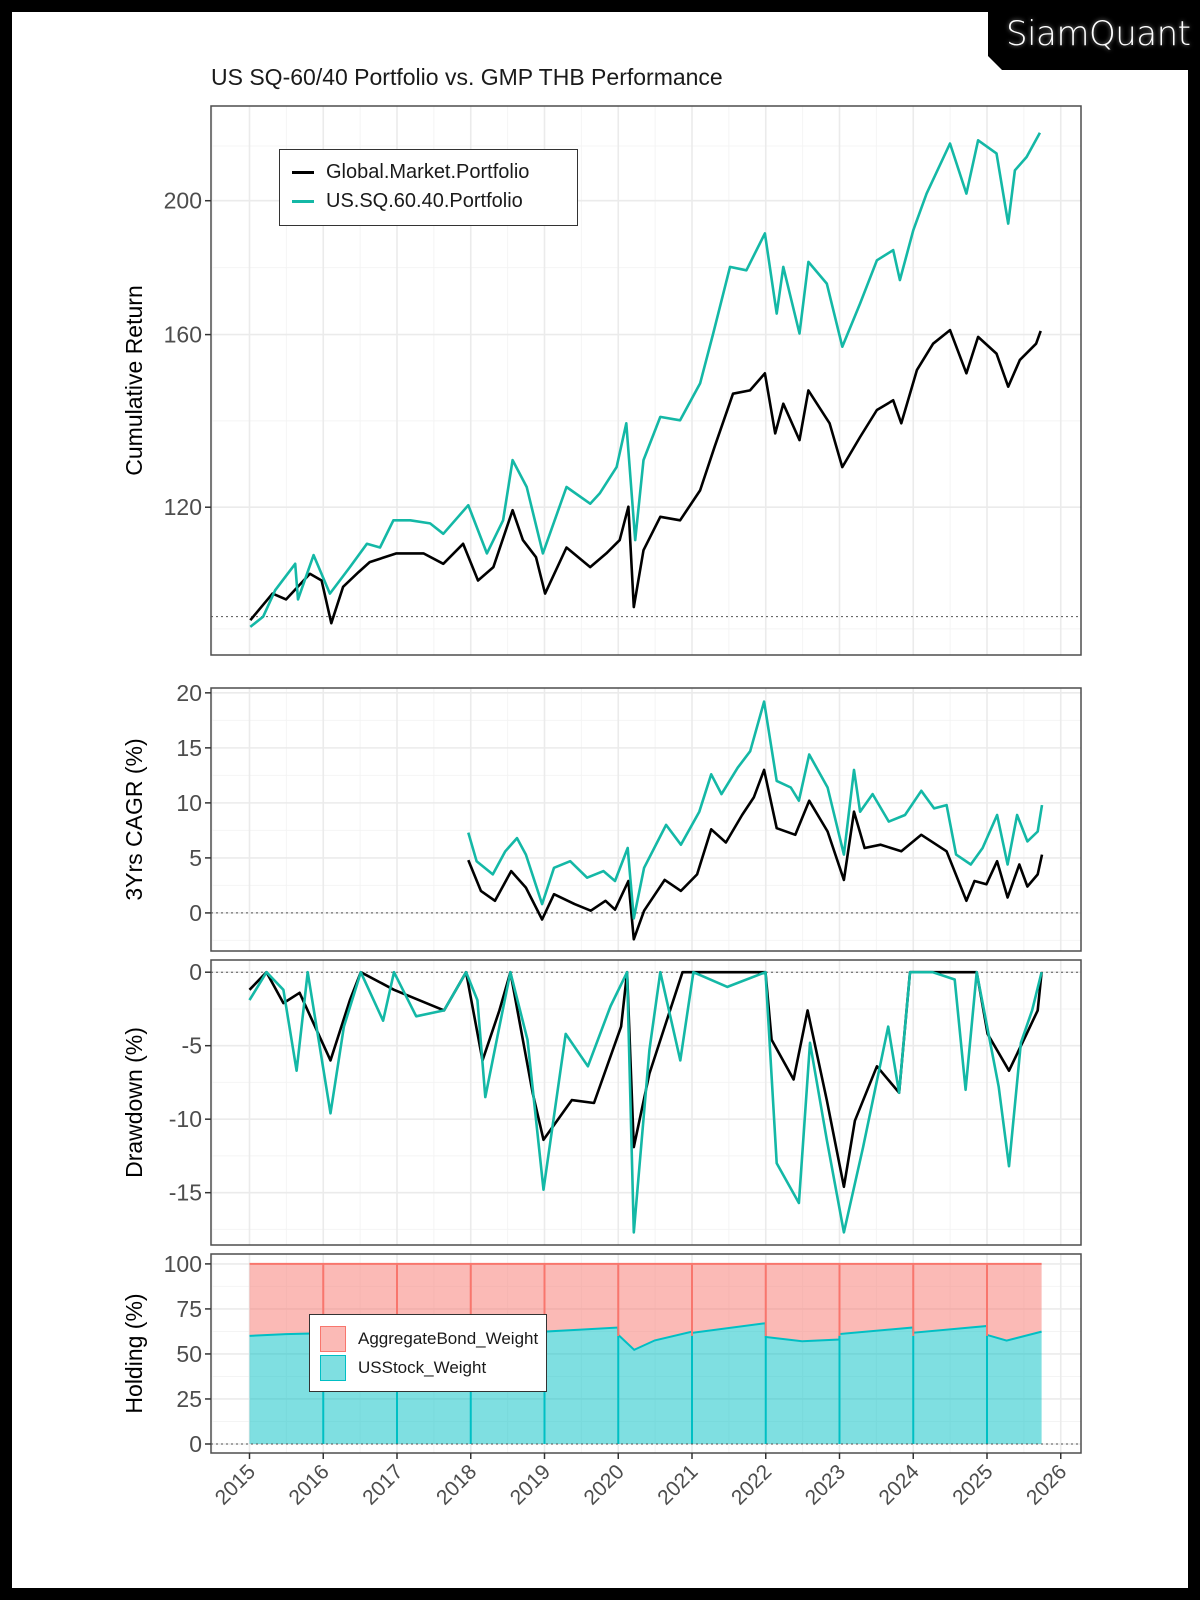 The image size is (1200, 1600). Describe the element at coordinates (456, 1484) in the screenshot. I see `x-tick-label: 2018` at that location.